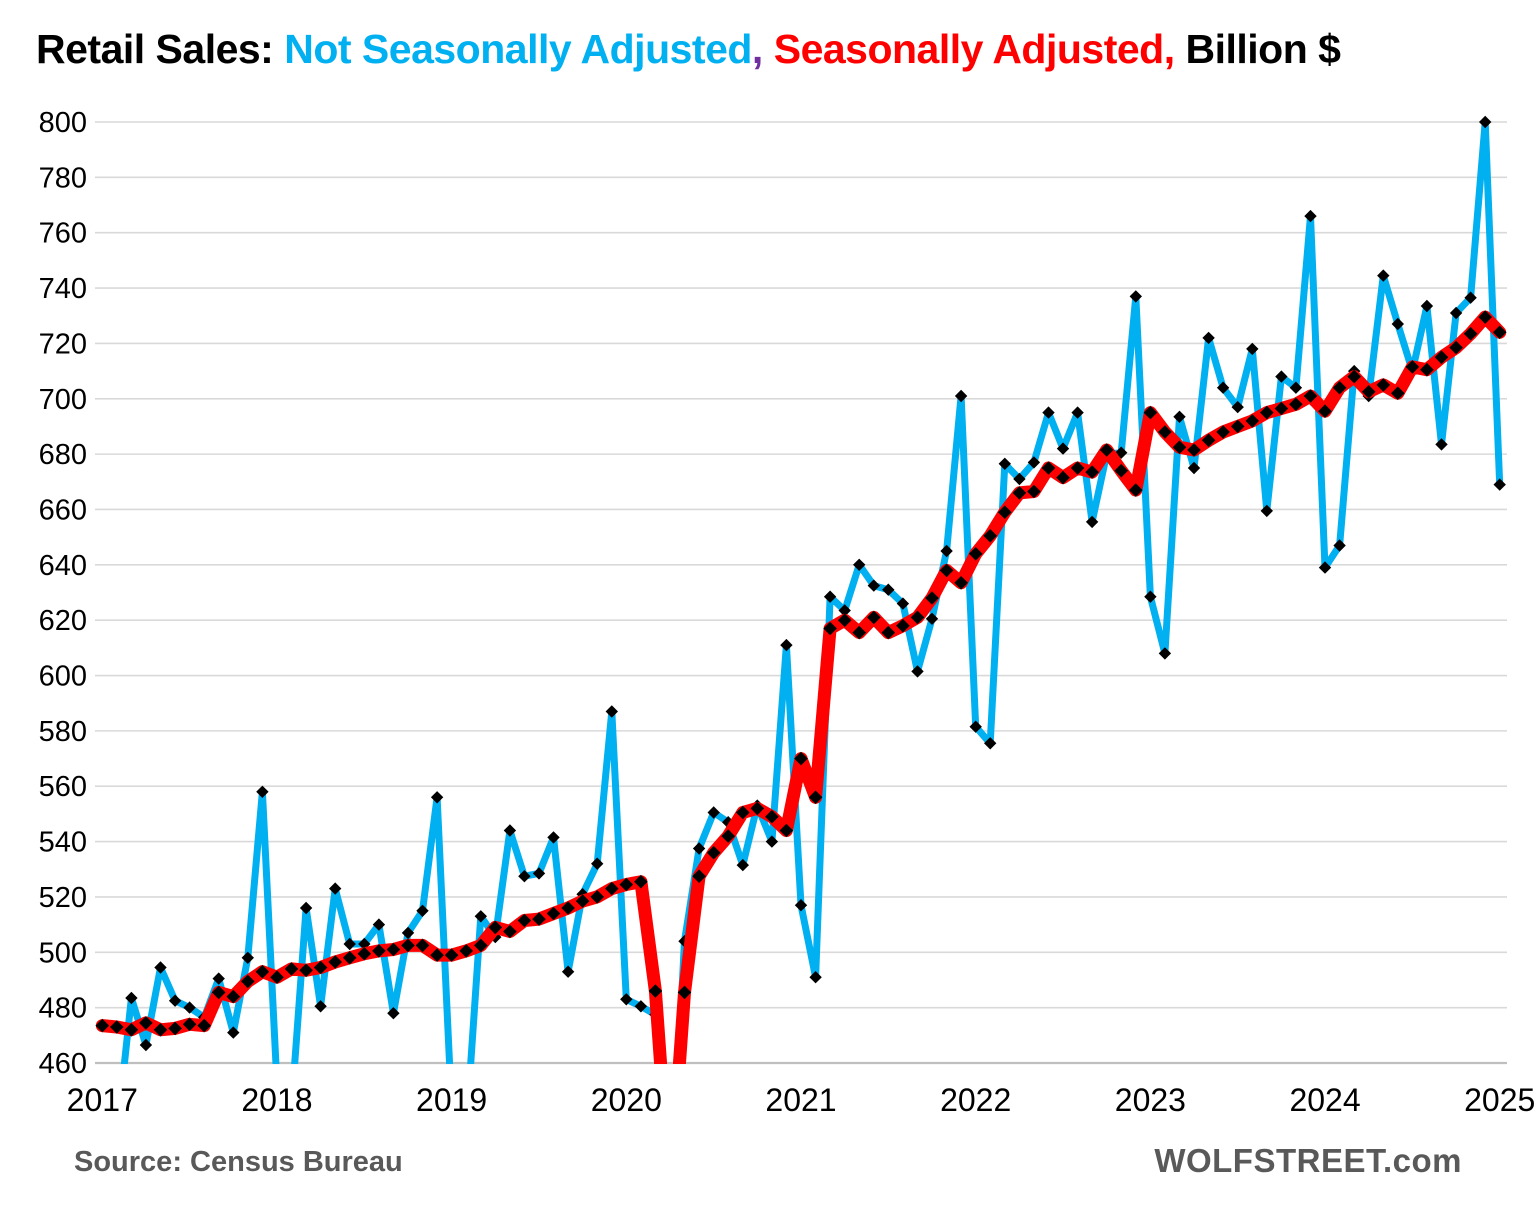  Describe the element at coordinates (63, 787) in the screenshot. I see `y-tick-label-560: 560` at that location.